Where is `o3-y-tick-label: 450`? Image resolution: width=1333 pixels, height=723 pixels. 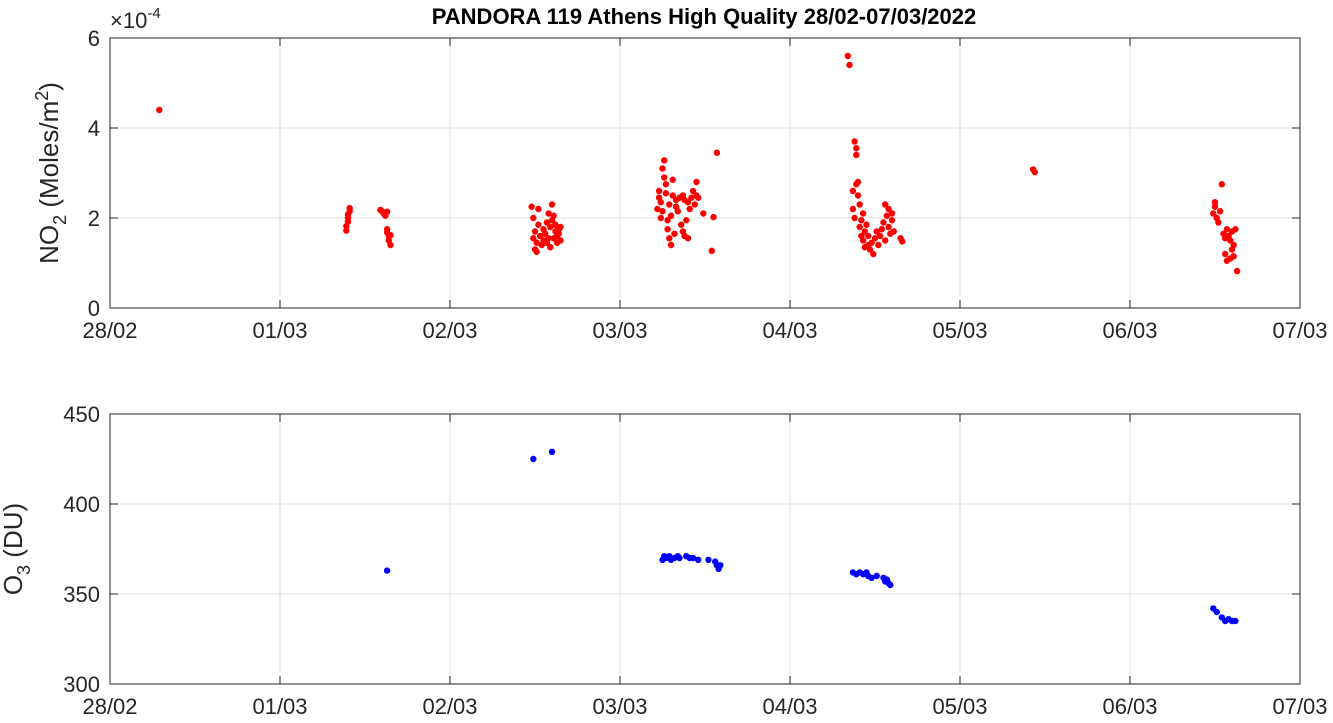 o3-y-tick-label: 450 is located at coordinates (81, 414).